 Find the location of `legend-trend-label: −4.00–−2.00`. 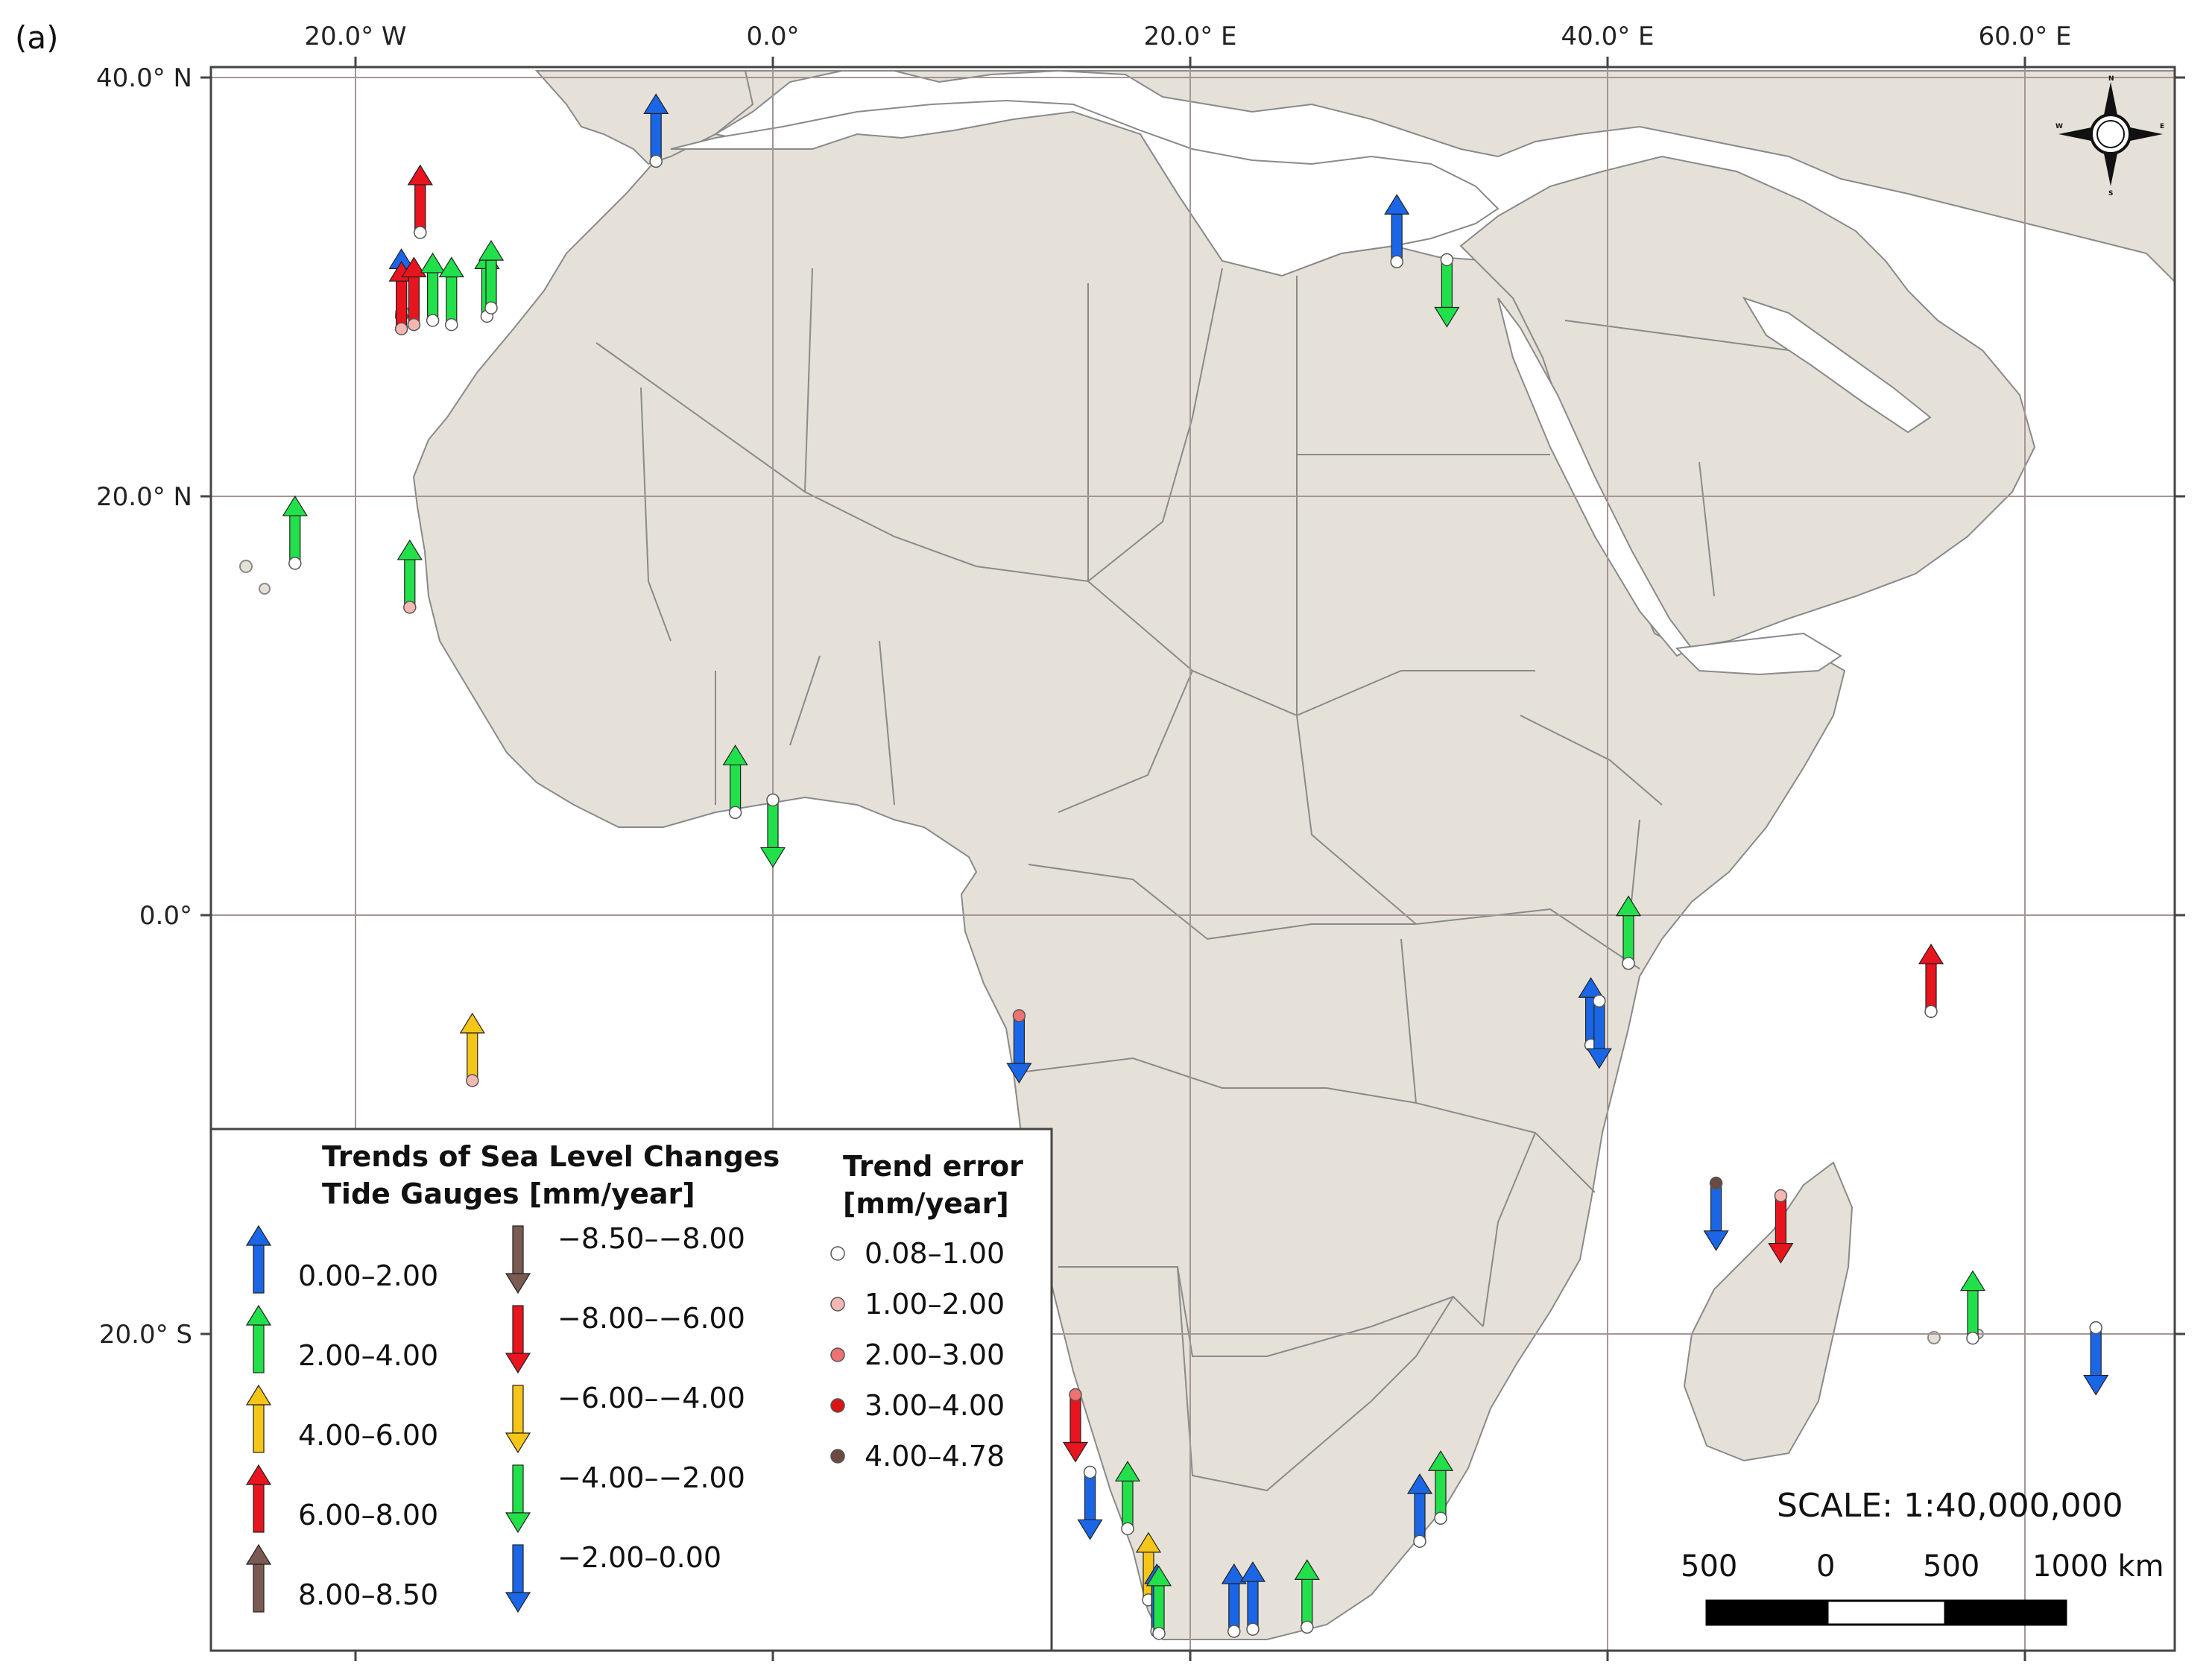

legend-trend-label: −4.00–−2.00 is located at coordinates (651, 1477).